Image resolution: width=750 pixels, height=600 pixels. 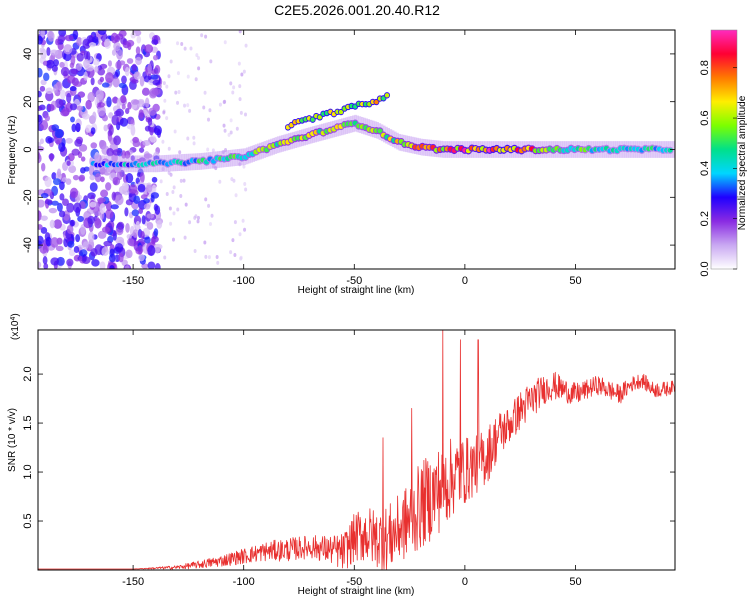 I want to click on spectrogram-y-tick-label: 40, so click(x=28, y=54).